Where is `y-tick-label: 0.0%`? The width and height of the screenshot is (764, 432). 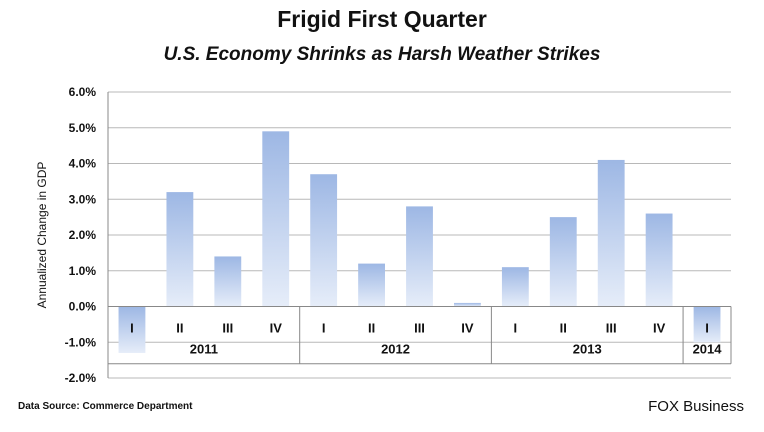
y-tick-label: 0.0% is located at coordinates (83, 307).